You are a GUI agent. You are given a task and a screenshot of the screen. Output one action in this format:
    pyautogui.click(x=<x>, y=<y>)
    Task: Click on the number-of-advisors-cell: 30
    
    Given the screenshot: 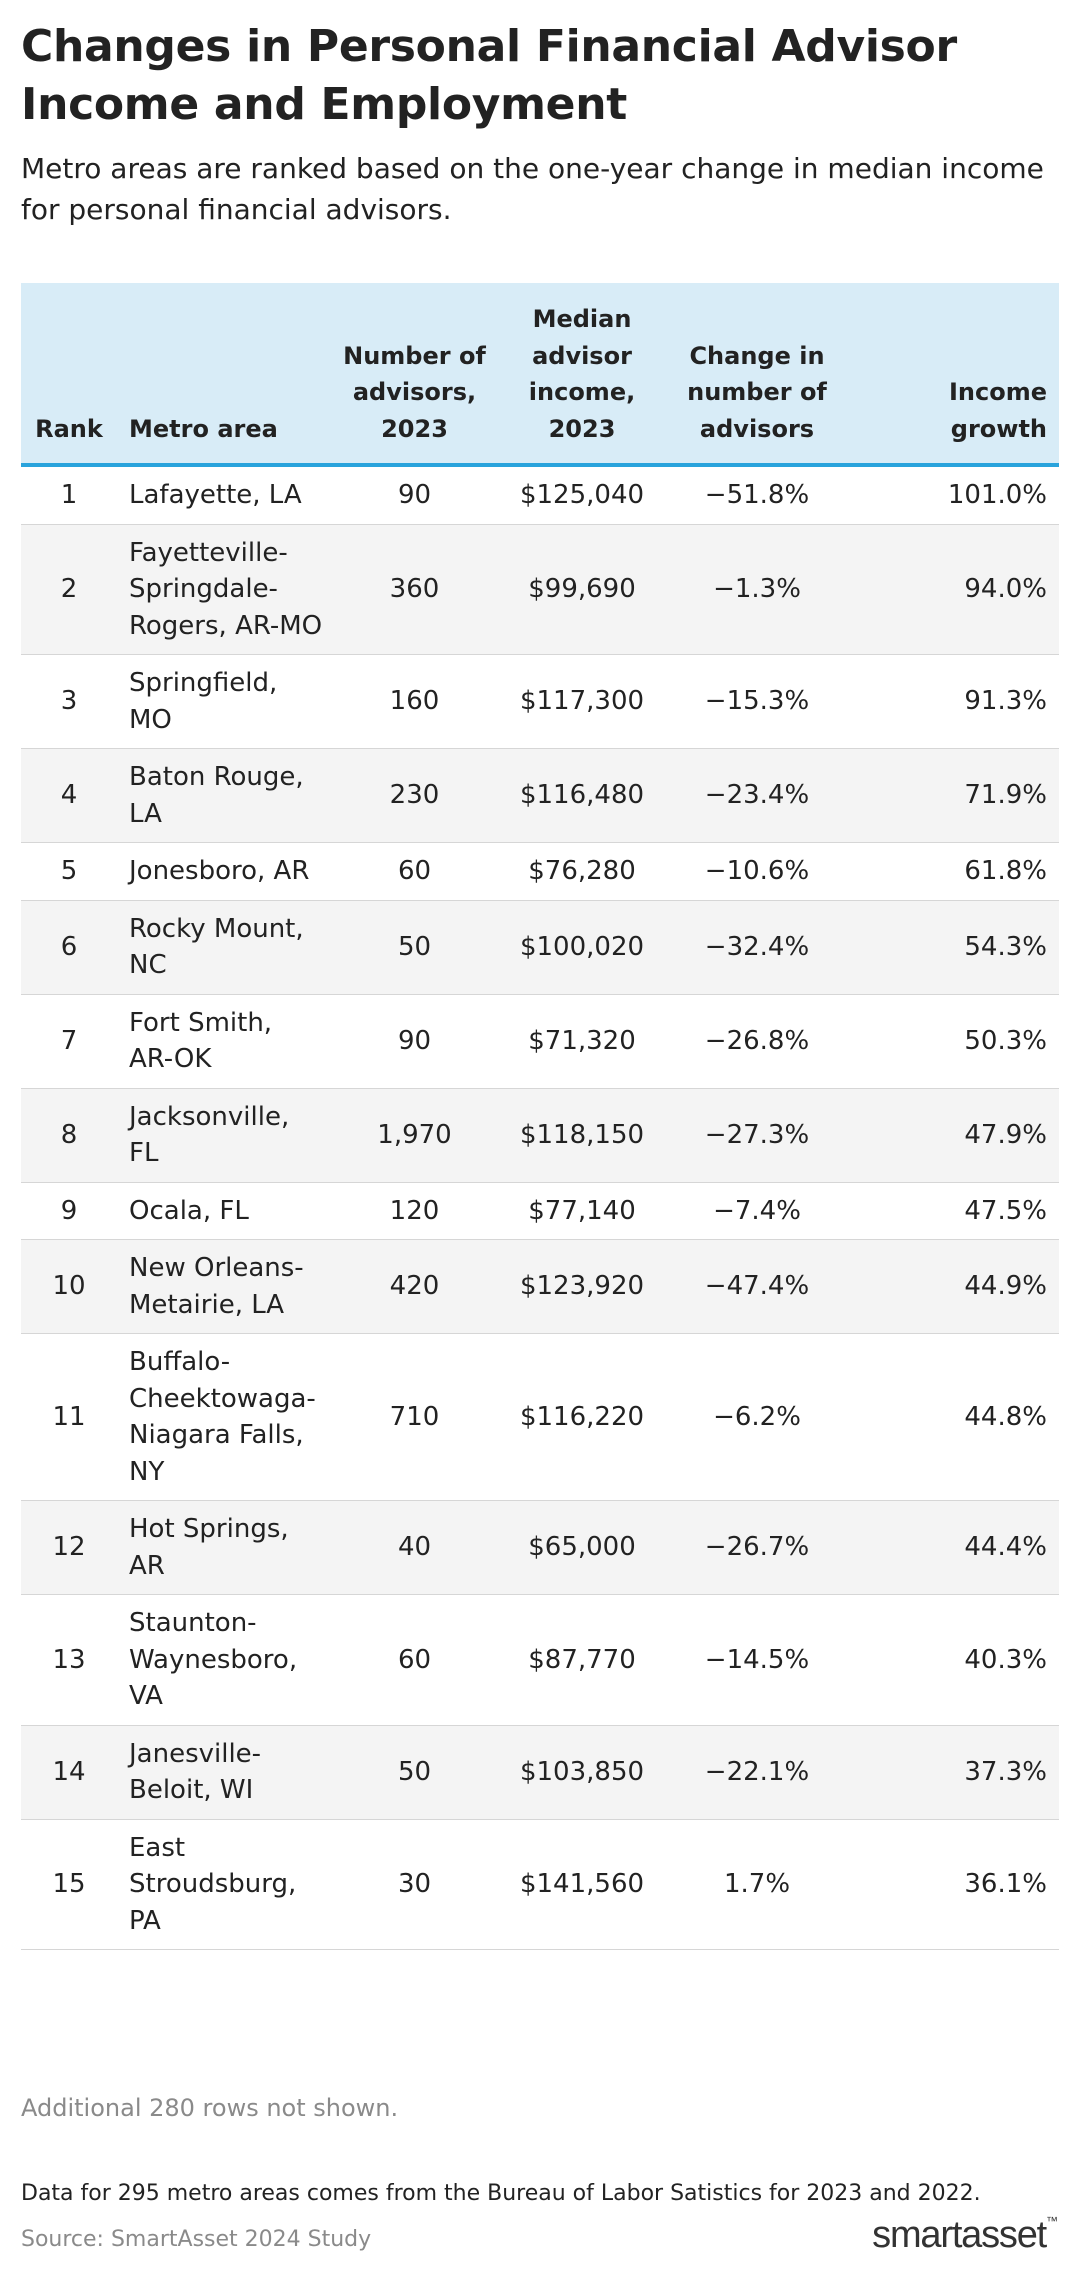 What is the action you would take?
    pyautogui.click(x=414, y=1884)
    